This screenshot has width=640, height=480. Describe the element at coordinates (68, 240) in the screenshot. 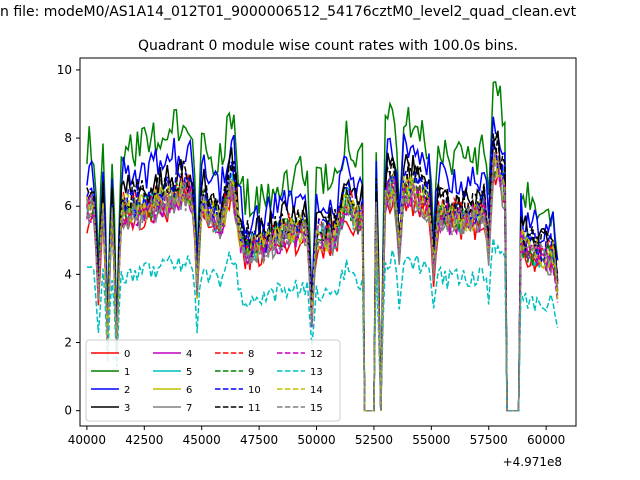

I see `y-axis: 0 2 4 6 8 10` at that location.